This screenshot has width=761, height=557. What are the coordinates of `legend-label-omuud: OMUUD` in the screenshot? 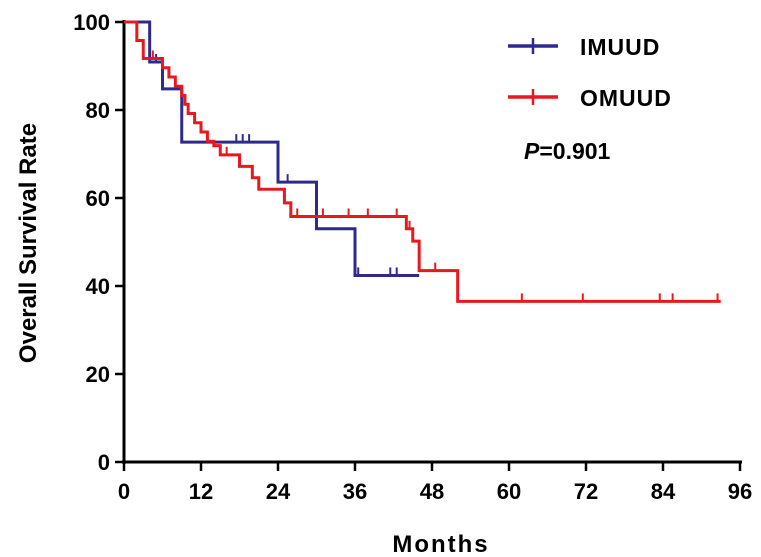 It's located at (626, 98).